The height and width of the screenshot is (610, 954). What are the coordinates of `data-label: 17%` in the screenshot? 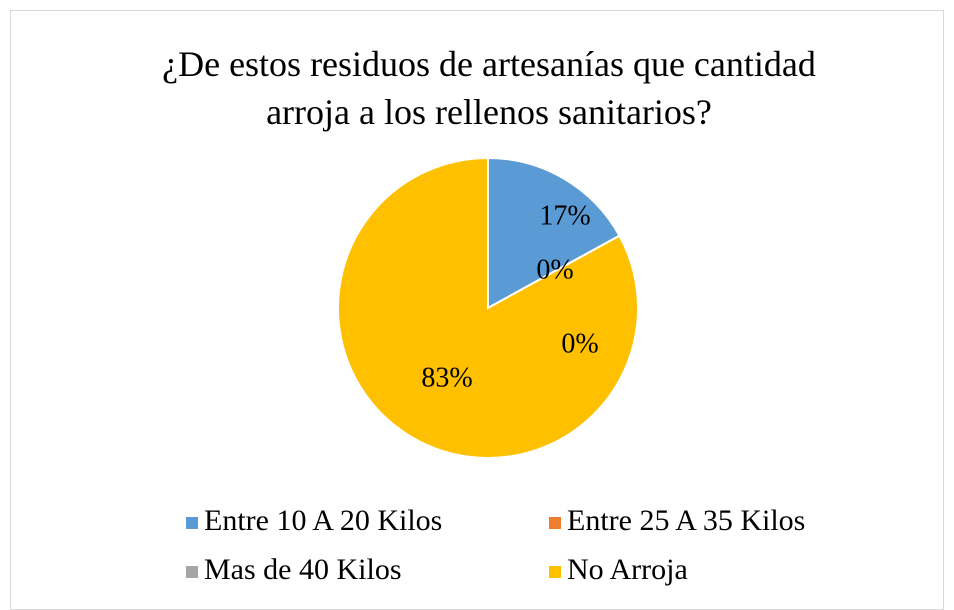 It's located at (564, 215).